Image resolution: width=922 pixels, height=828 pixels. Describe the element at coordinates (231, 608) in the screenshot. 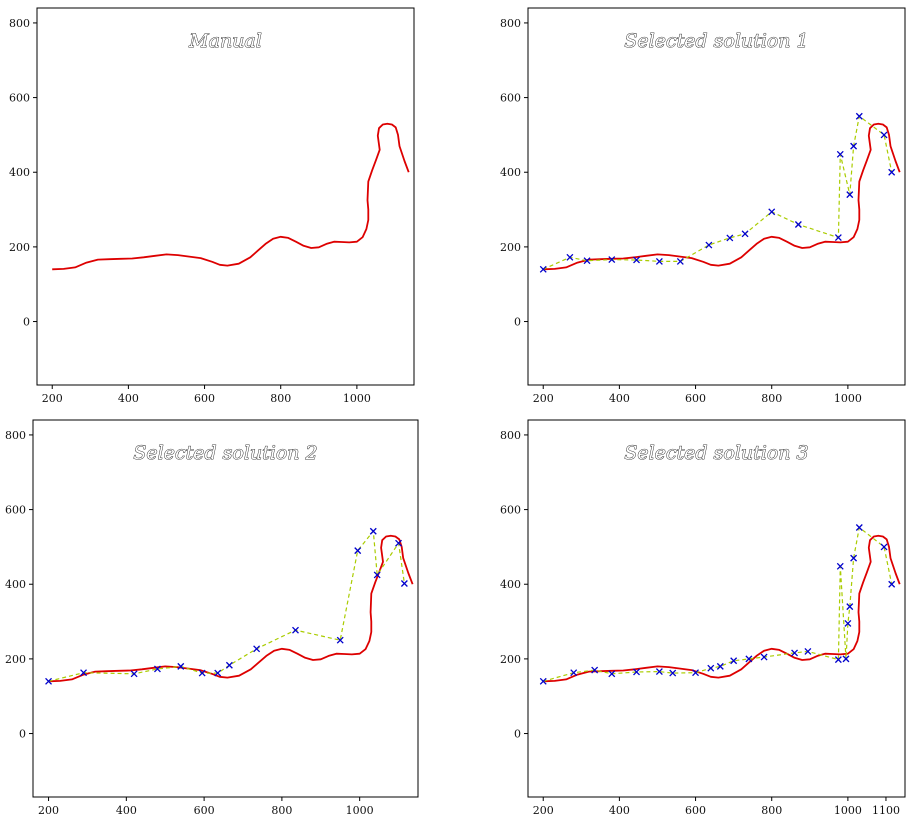

I see `path-curve` at that location.